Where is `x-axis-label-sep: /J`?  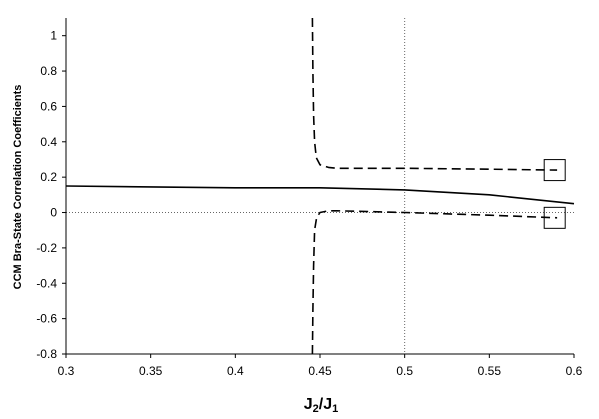 x-axis-label-sep: /J is located at coordinates (325, 404).